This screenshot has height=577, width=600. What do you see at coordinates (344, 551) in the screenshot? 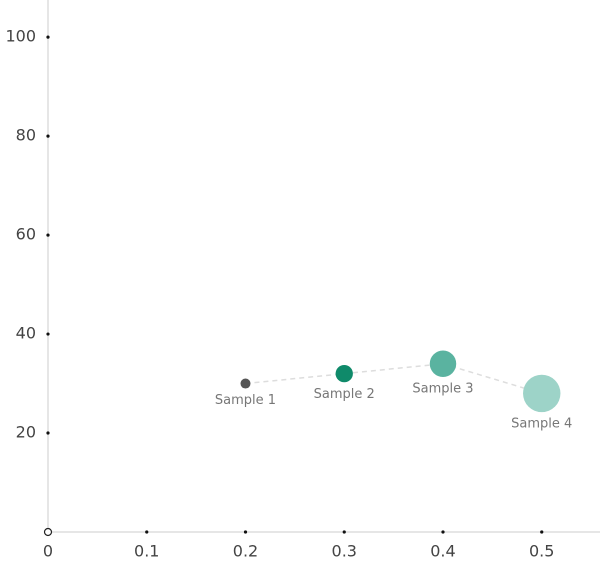
I see `x-tick-label: 0.3` at bounding box center [344, 551].